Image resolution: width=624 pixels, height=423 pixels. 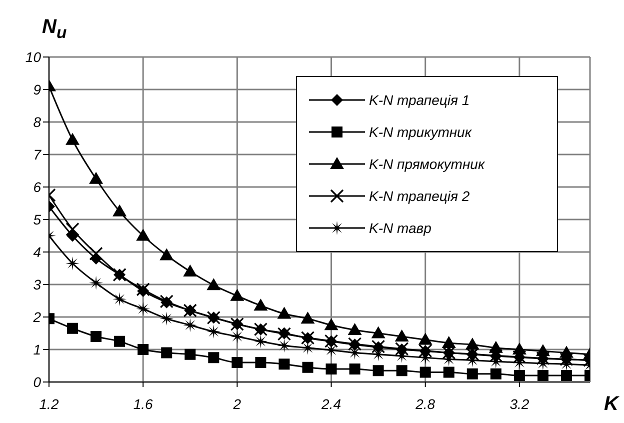 What do you see at coordinates (420, 132) in the screenshot?
I see `legend-label: K-N трикутник` at bounding box center [420, 132].